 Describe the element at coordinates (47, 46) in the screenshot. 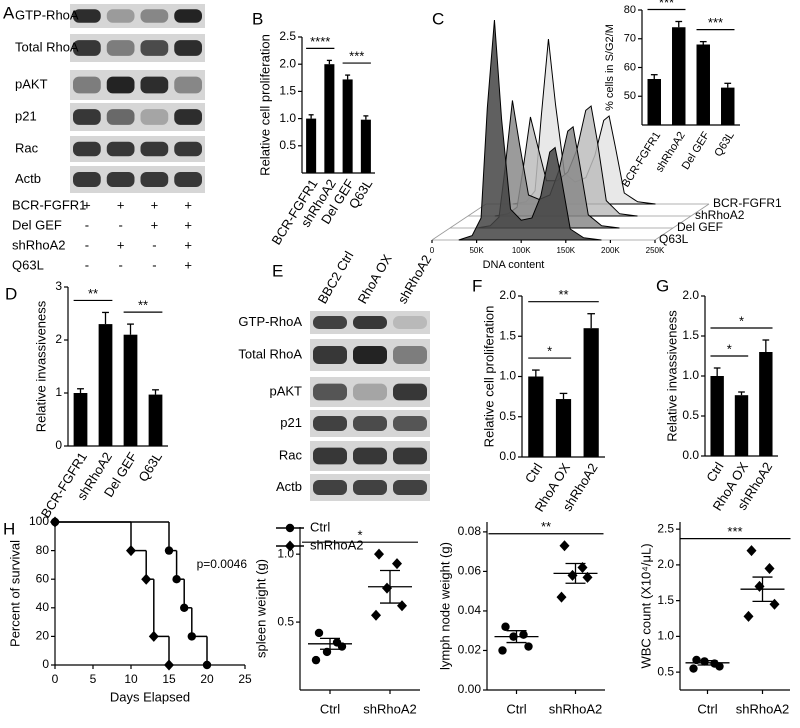

I see `blot-row-label: Total RhoA` at that location.